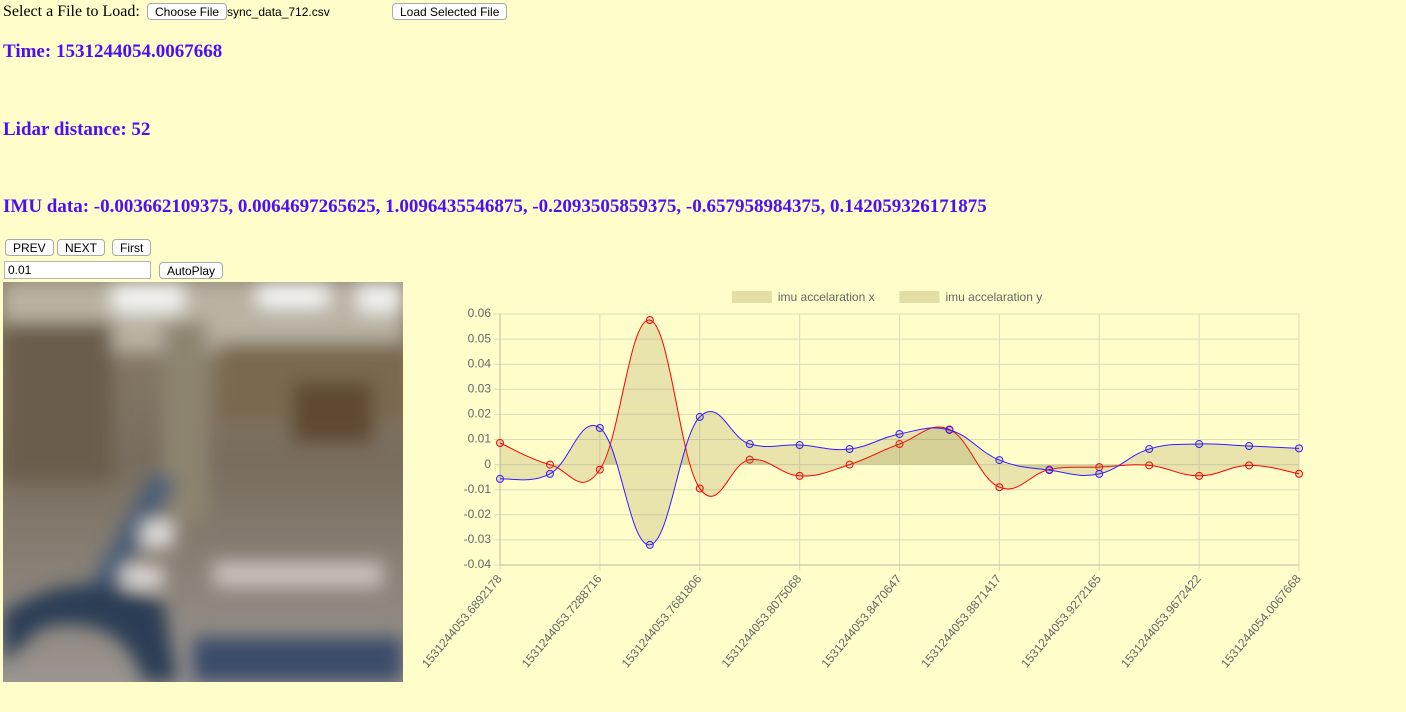 The height and width of the screenshot is (712, 1406). What do you see at coordinates (861, 621) in the screenshot?
I see `x-tick-label: 1531244053.8470647` at bounding box center [861, 621].